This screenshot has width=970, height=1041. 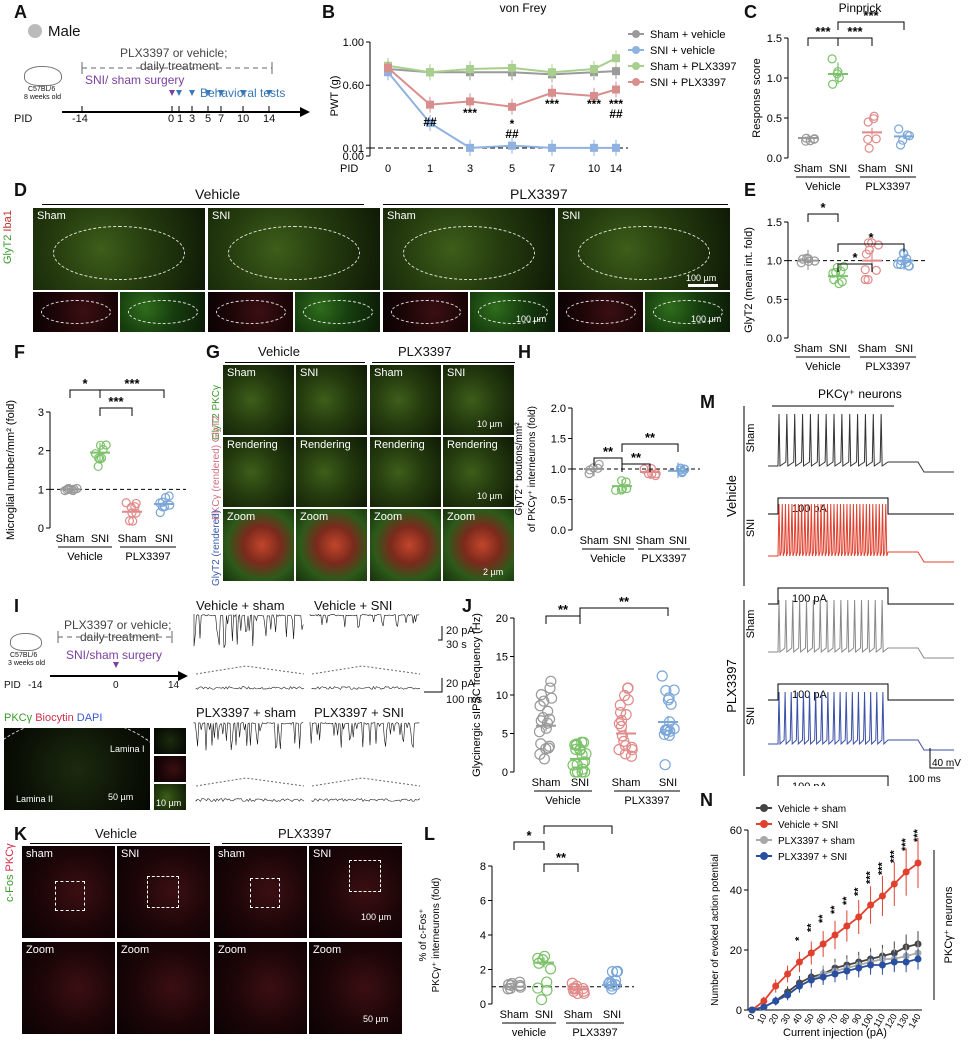 I want to click on i-pid-tick: -14, so click(x=35, y=685).